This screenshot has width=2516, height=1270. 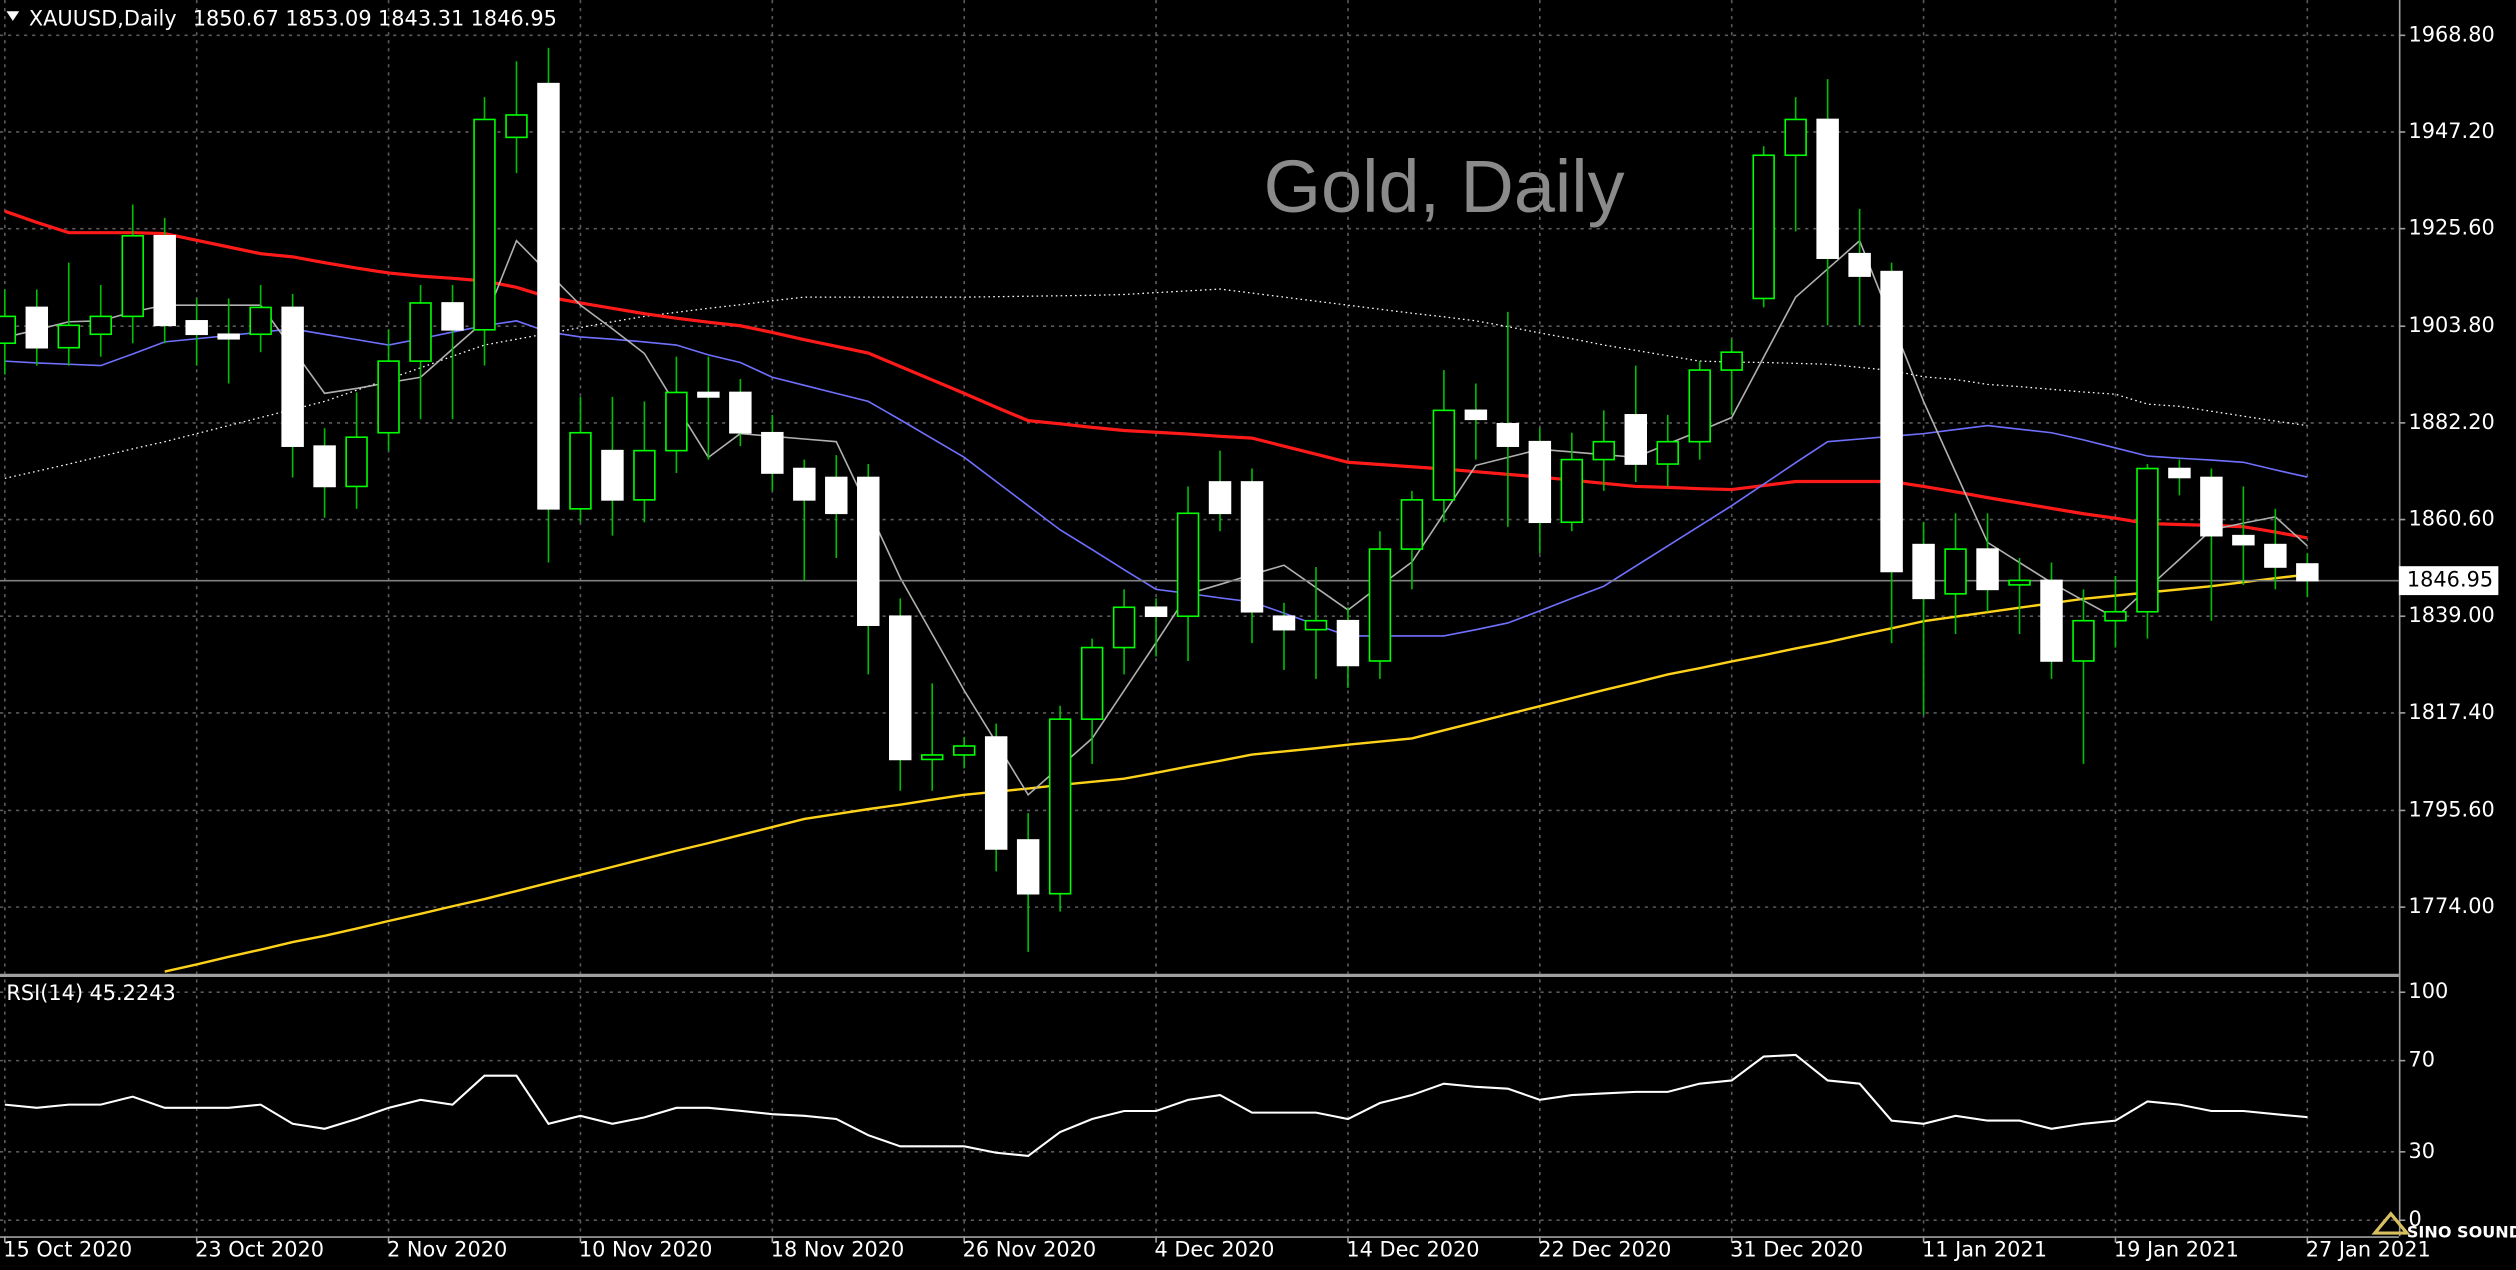 I want to click on x-tick-label: 18 Nov 2020, so click(x=838, y=1250).